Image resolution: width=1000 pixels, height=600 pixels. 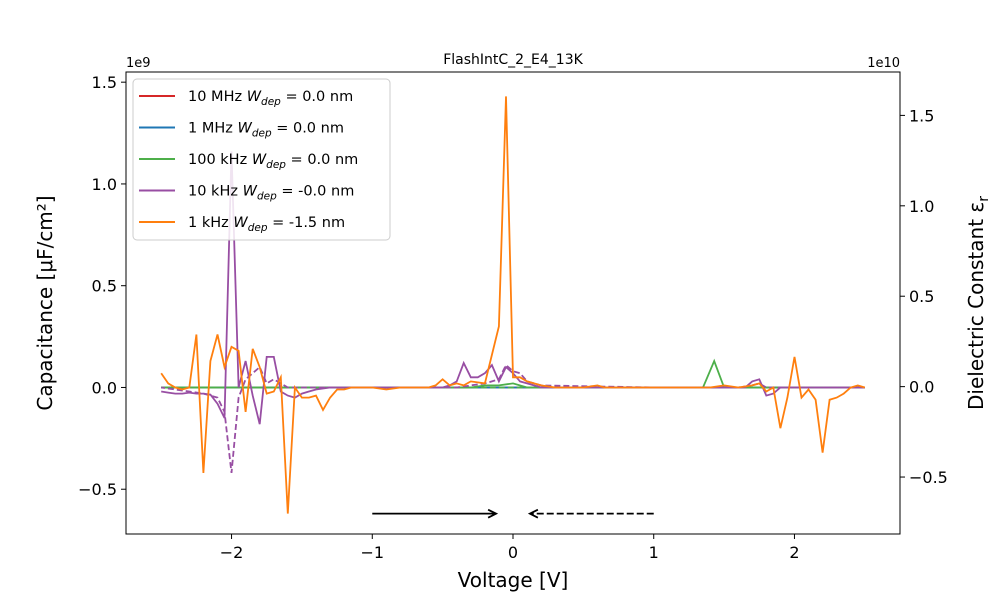 What do you see at coordinates (976, 306) in the screenshot?
I see `right-y-axis-label-main: Dielectric Constant ε` at bounding box center [976, 306].